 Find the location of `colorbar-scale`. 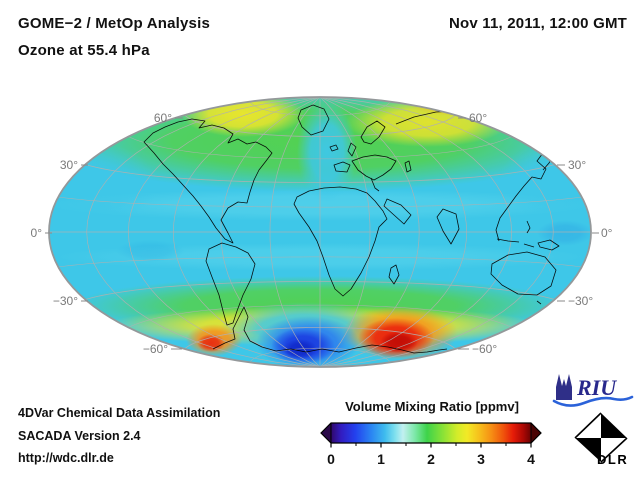

colorbar-scale is located at coordinates (431, 433).